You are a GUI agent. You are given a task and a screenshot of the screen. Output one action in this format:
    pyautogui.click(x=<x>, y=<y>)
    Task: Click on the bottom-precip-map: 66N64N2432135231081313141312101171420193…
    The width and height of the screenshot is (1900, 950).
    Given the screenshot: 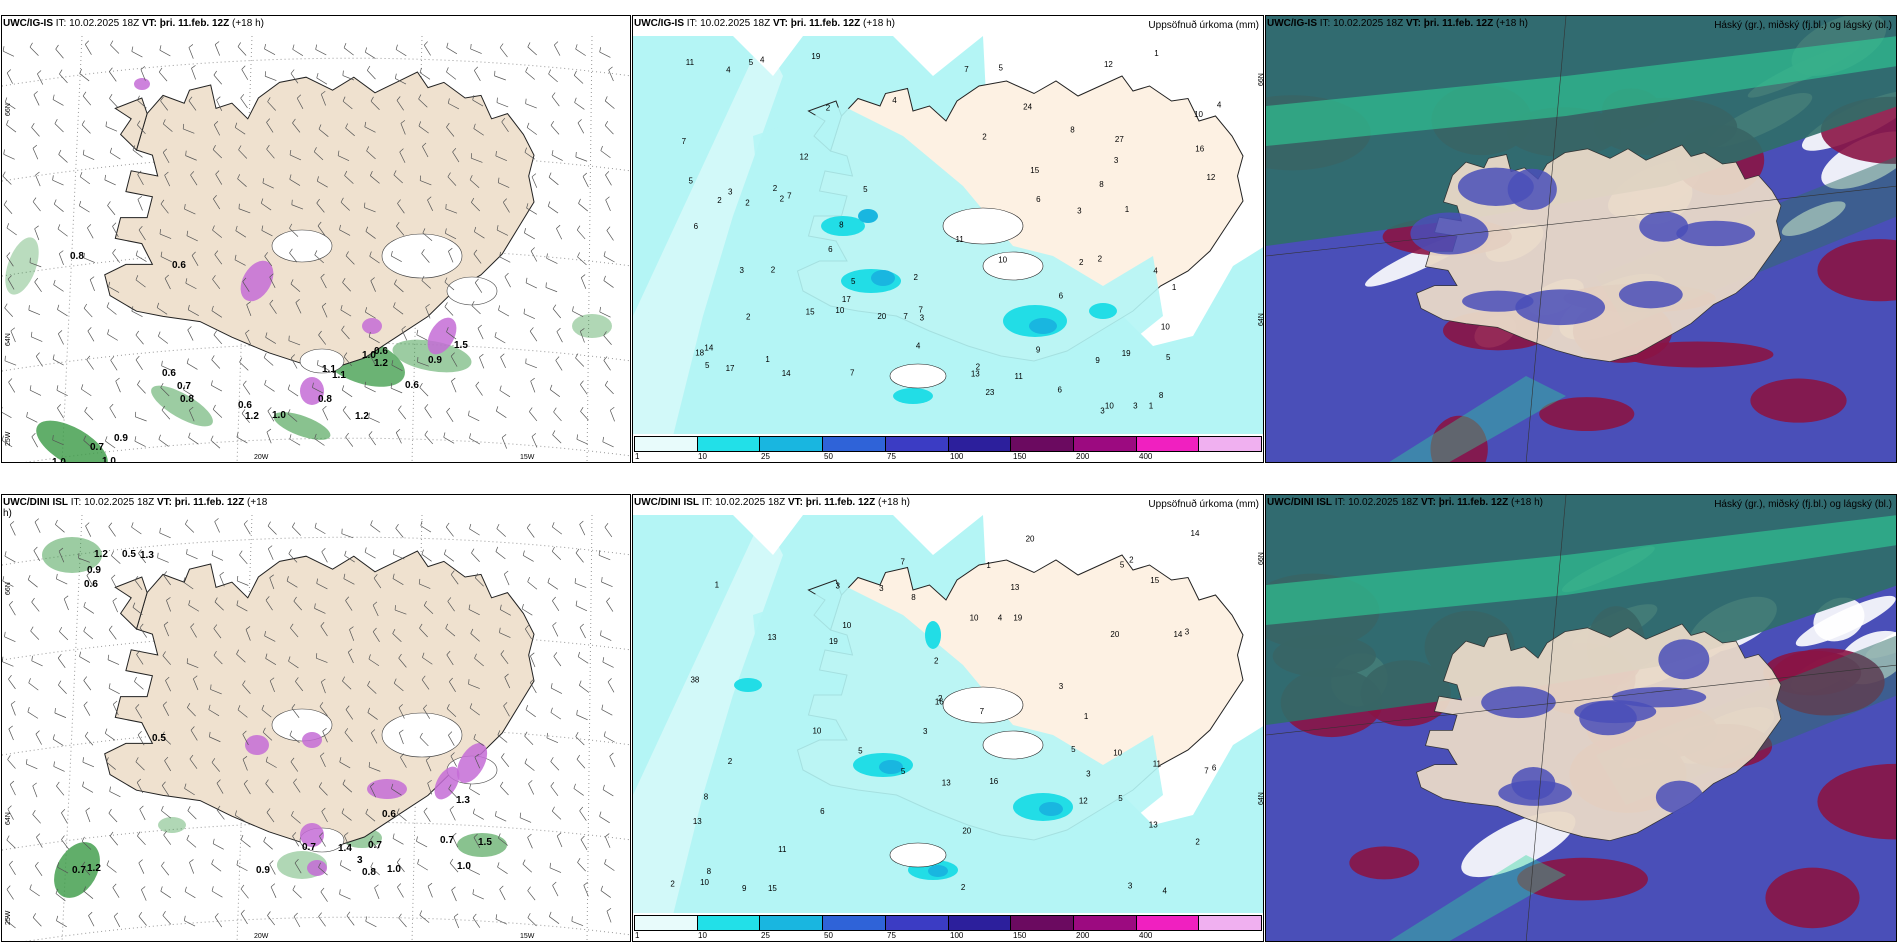 What is the action you would take?
    pyautogui.click(x=948, y=705)
    